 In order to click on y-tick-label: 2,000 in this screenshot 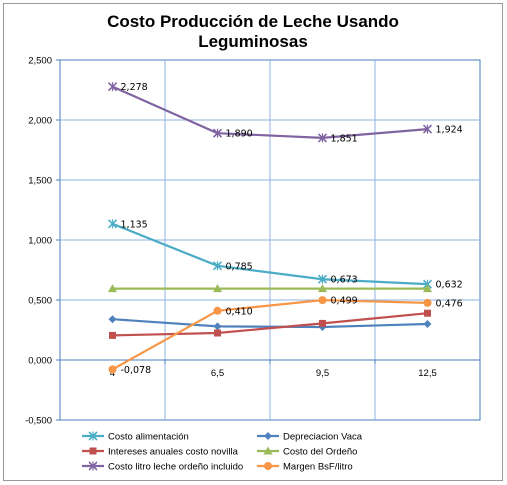, I will do `click(40, 121)`.